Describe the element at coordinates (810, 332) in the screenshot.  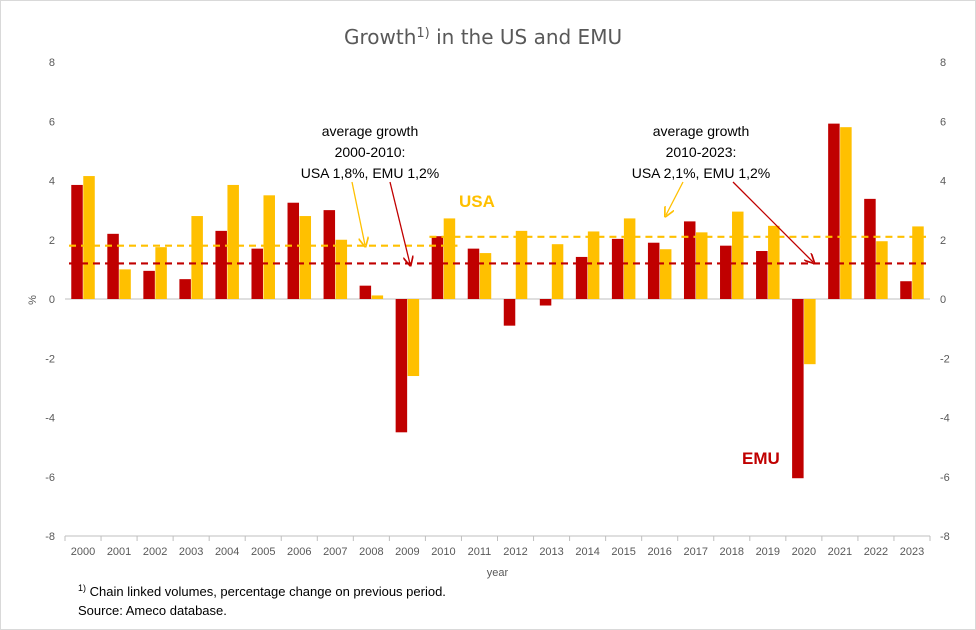
I see `bar-usa-2020` at that location.